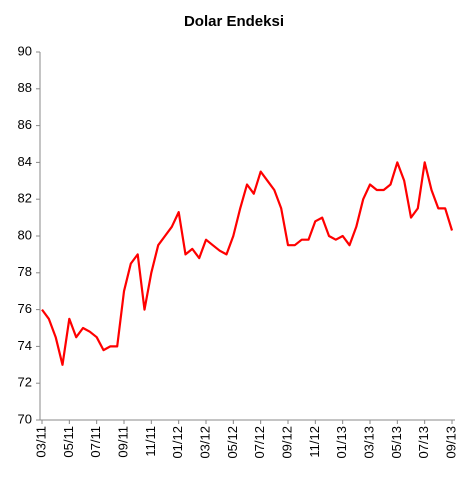 This screenshot has width=468, height=479. Describe the element at coordinates (25, 345) in the screenshot. I see `y-tick-label: 74` at that location.